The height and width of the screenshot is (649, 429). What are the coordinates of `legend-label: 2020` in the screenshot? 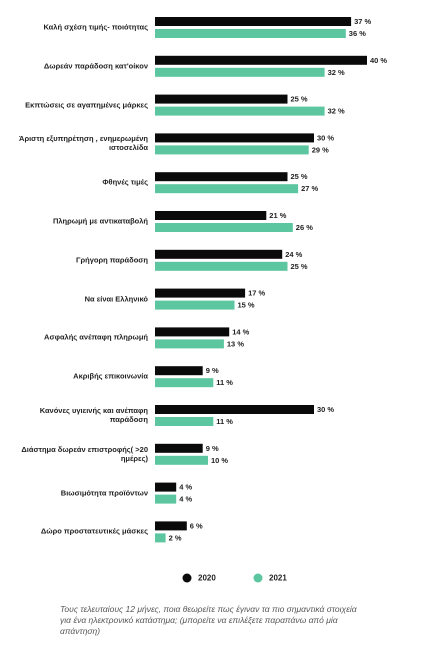 It's located at (207, 578).